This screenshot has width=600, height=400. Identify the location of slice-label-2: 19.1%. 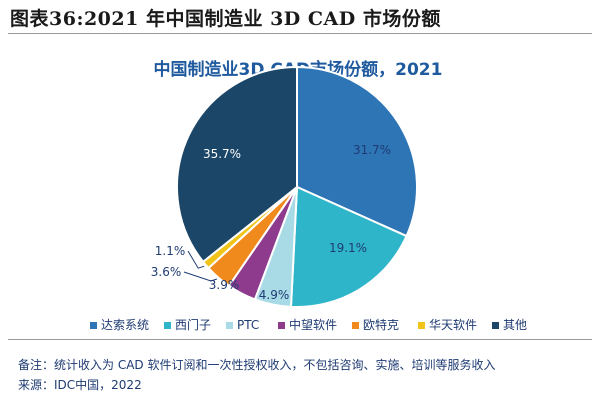
(348, 248).